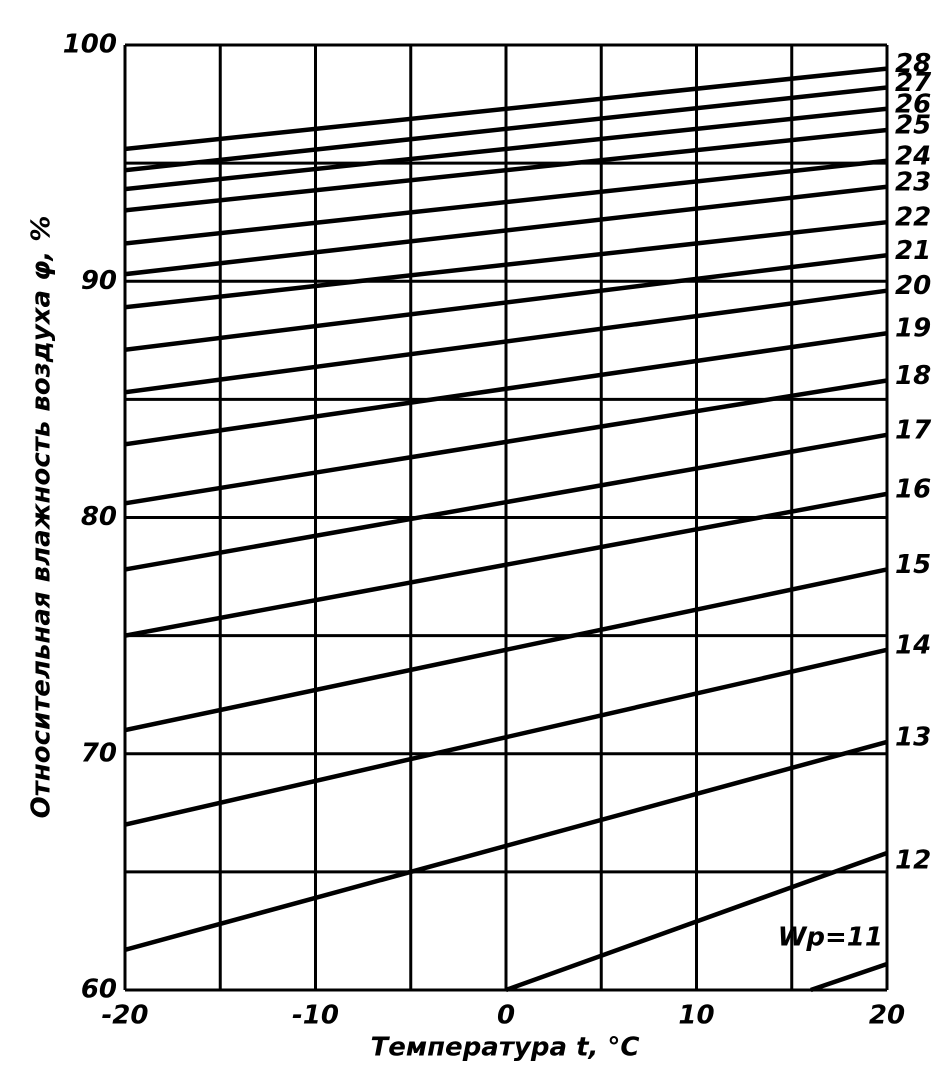  I want to click on series-label: 22, so click(913, 218).